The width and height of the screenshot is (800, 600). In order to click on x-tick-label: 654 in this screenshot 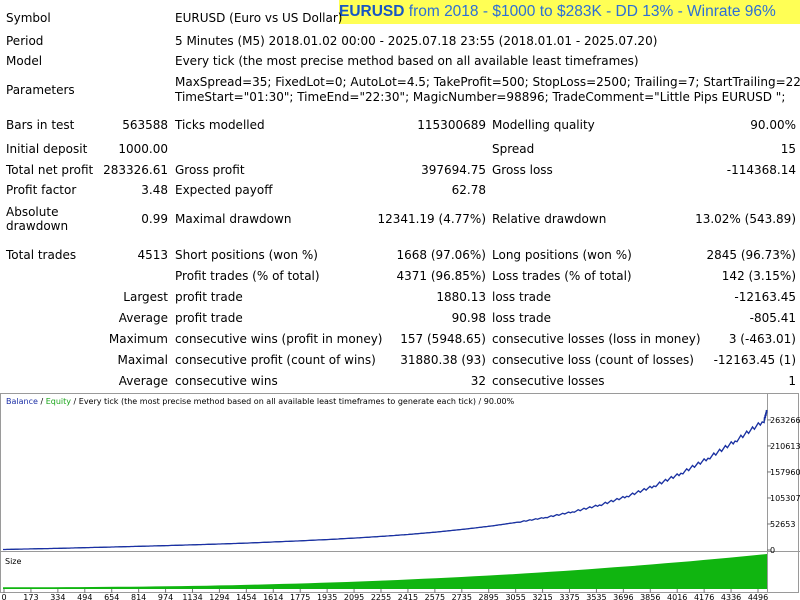, I will do `click(111, 596)`.